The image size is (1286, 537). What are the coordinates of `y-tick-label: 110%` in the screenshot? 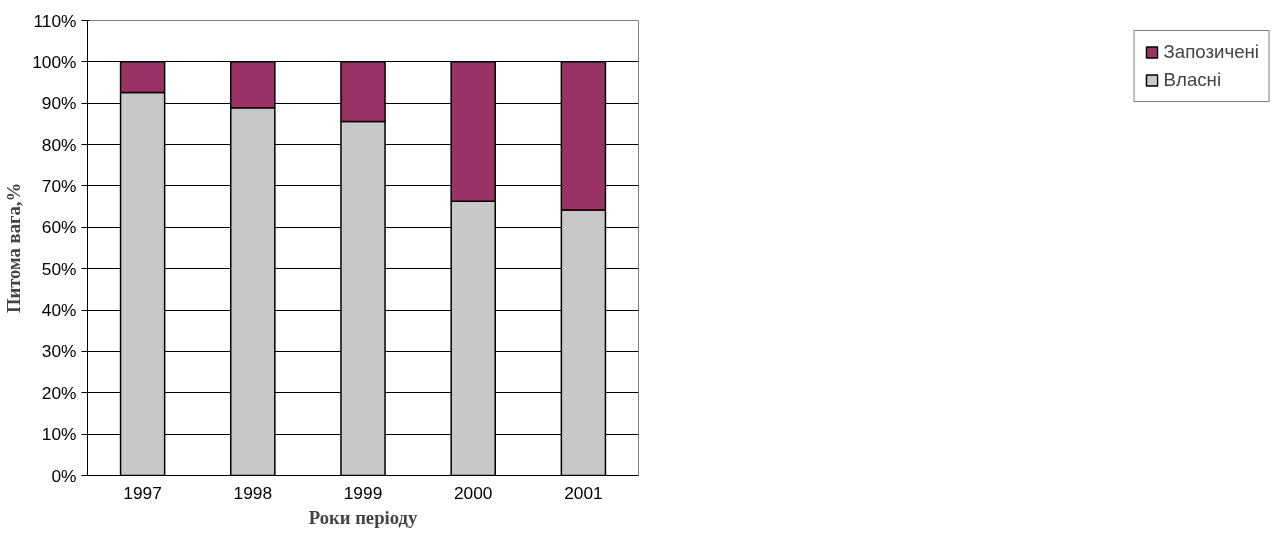 It's located at (55, 20).